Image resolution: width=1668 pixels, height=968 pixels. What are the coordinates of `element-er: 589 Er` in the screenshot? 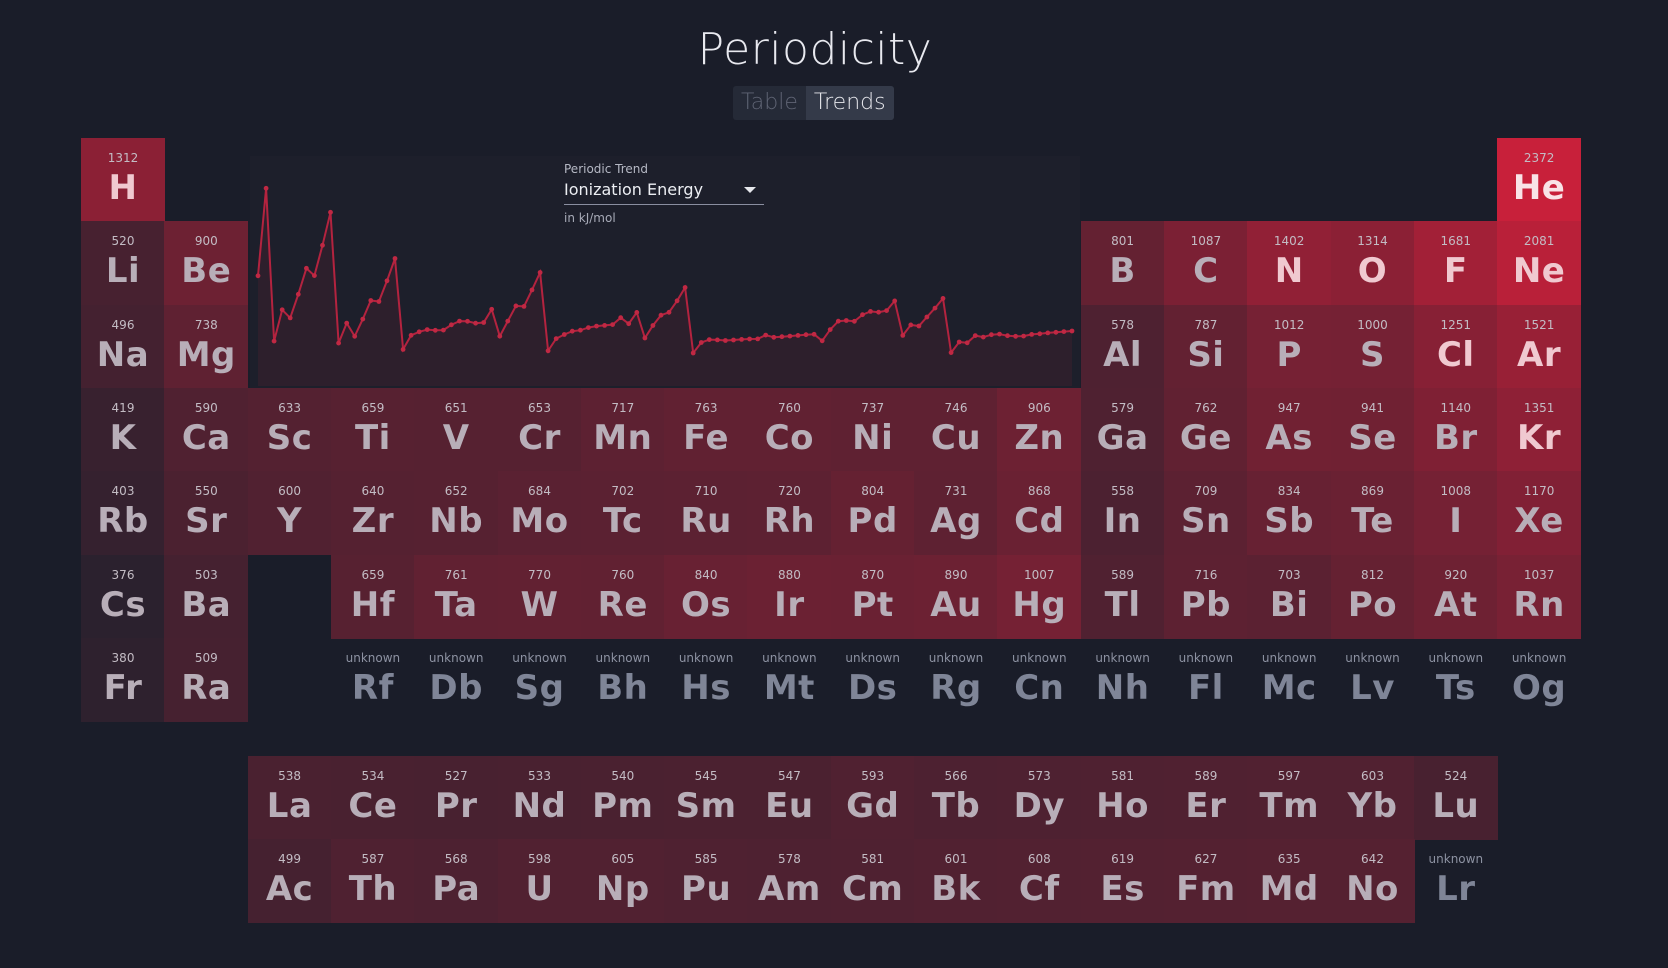 It's located at (1205, 798).